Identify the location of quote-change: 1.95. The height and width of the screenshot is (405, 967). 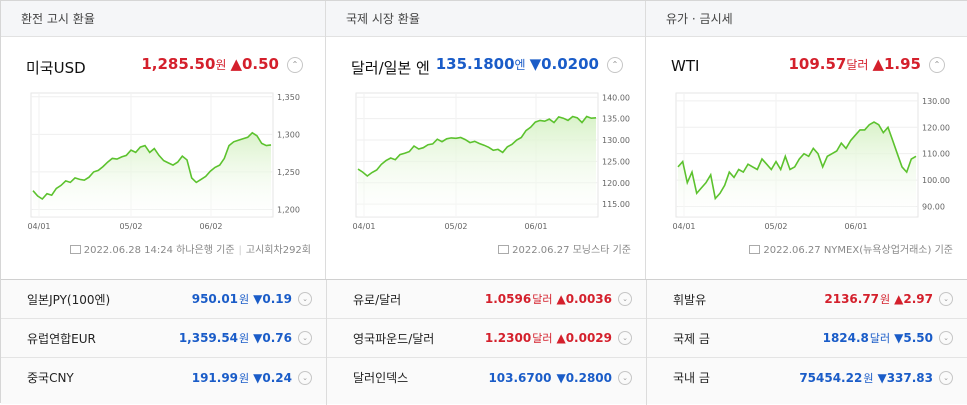
(902, 64).